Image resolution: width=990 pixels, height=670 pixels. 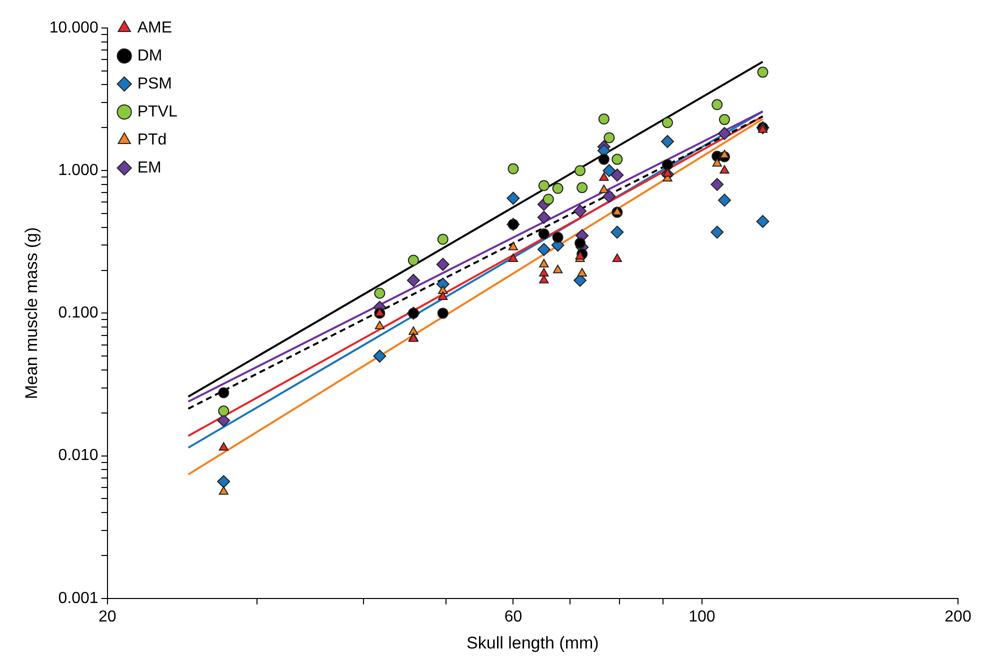 What do you see at coordinates (513, 617) in the screenshot?
I see `x-tick-label: 60` at bounding box center [513, 617].